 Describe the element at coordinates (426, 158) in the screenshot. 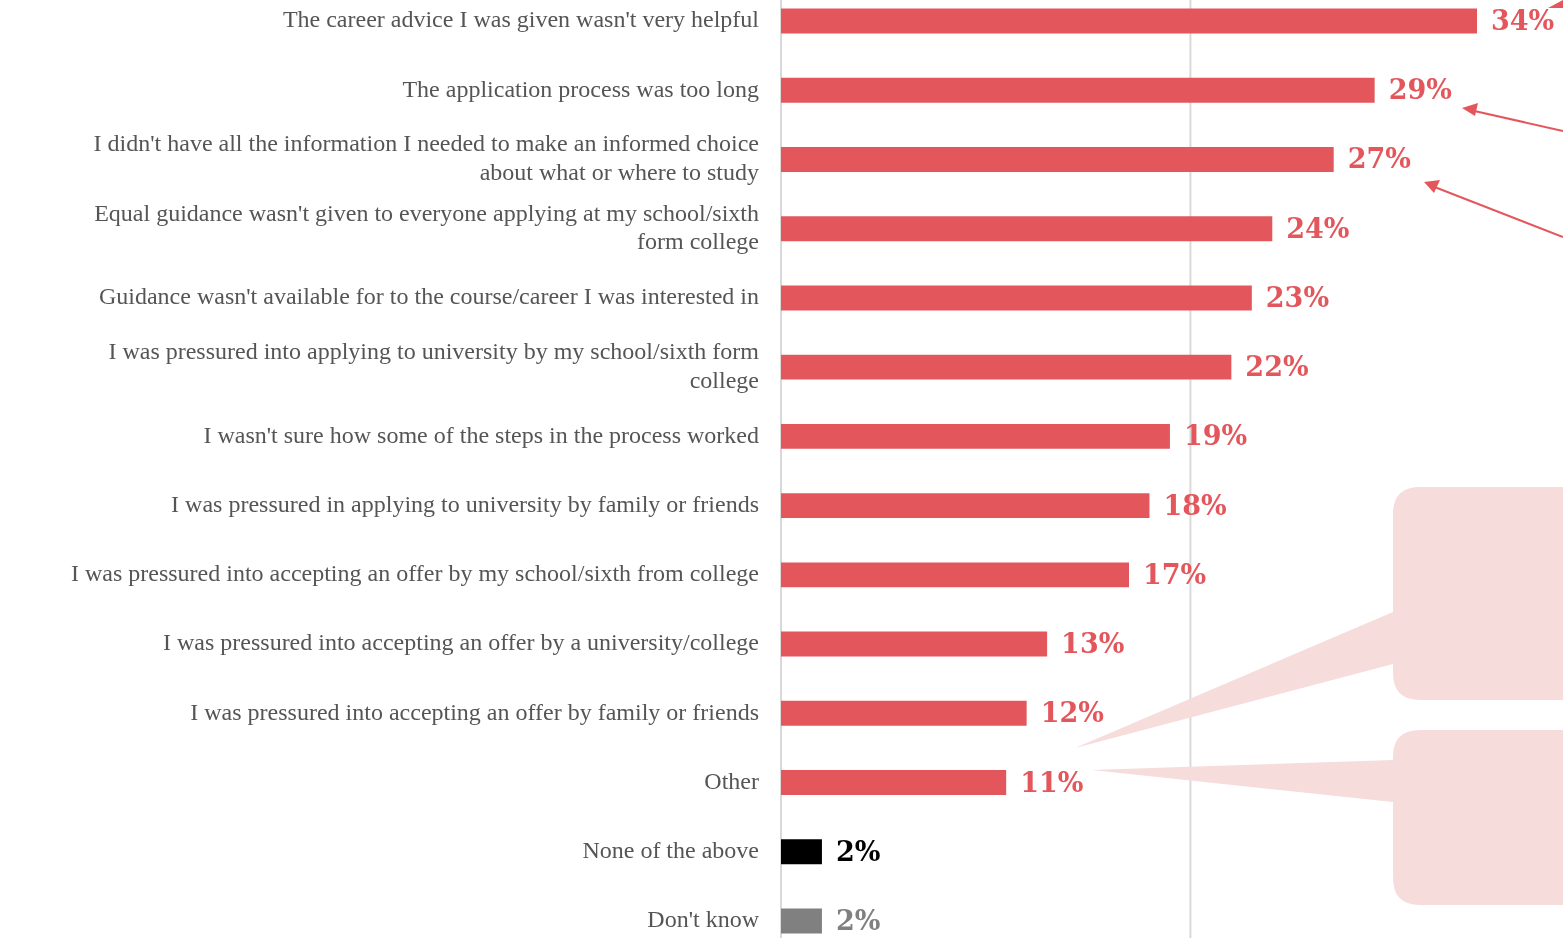

I see `y-tick-label: I didn't have all the information I needed to make an informed choice about what or where to study` at that location.